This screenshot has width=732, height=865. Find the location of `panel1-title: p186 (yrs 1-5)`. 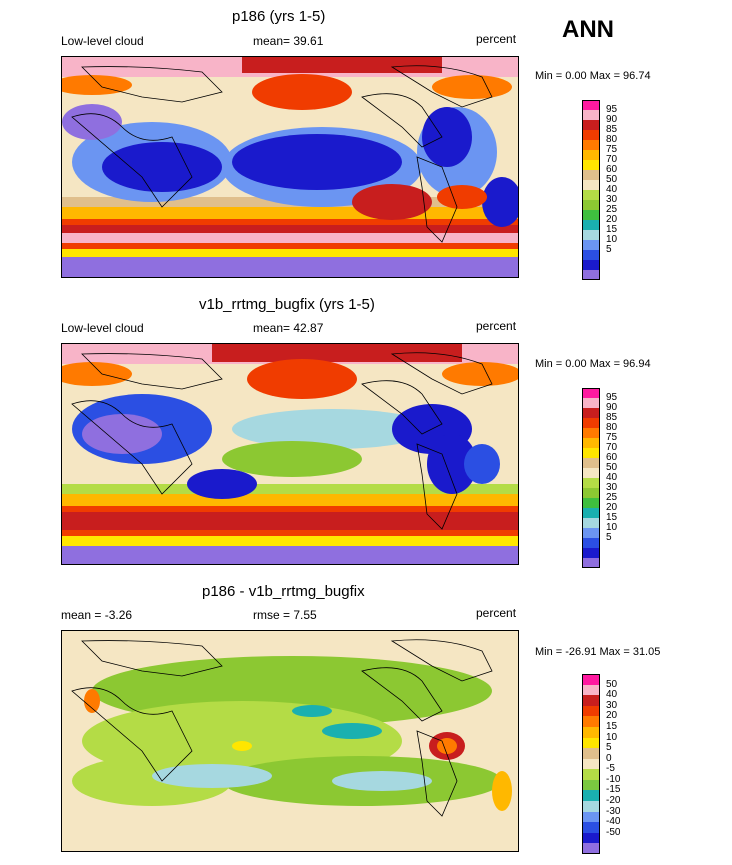

panel1-title: p186 (yrs 1-5) is located at coordinates (279, 16).